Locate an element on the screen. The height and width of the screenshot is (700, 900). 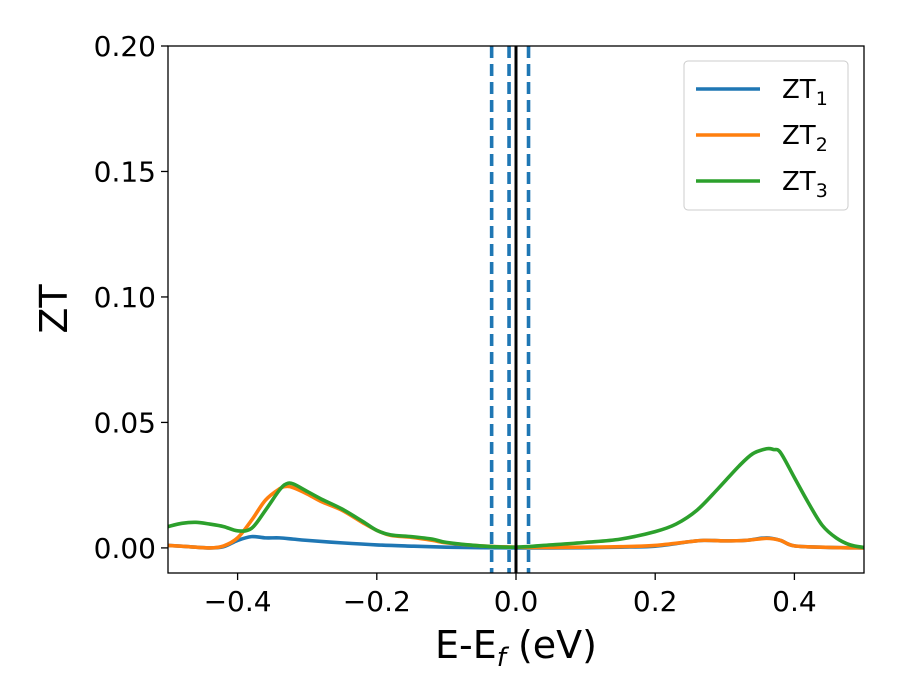
x-tick-label: −0.4 is located at coordinates (238, 601).